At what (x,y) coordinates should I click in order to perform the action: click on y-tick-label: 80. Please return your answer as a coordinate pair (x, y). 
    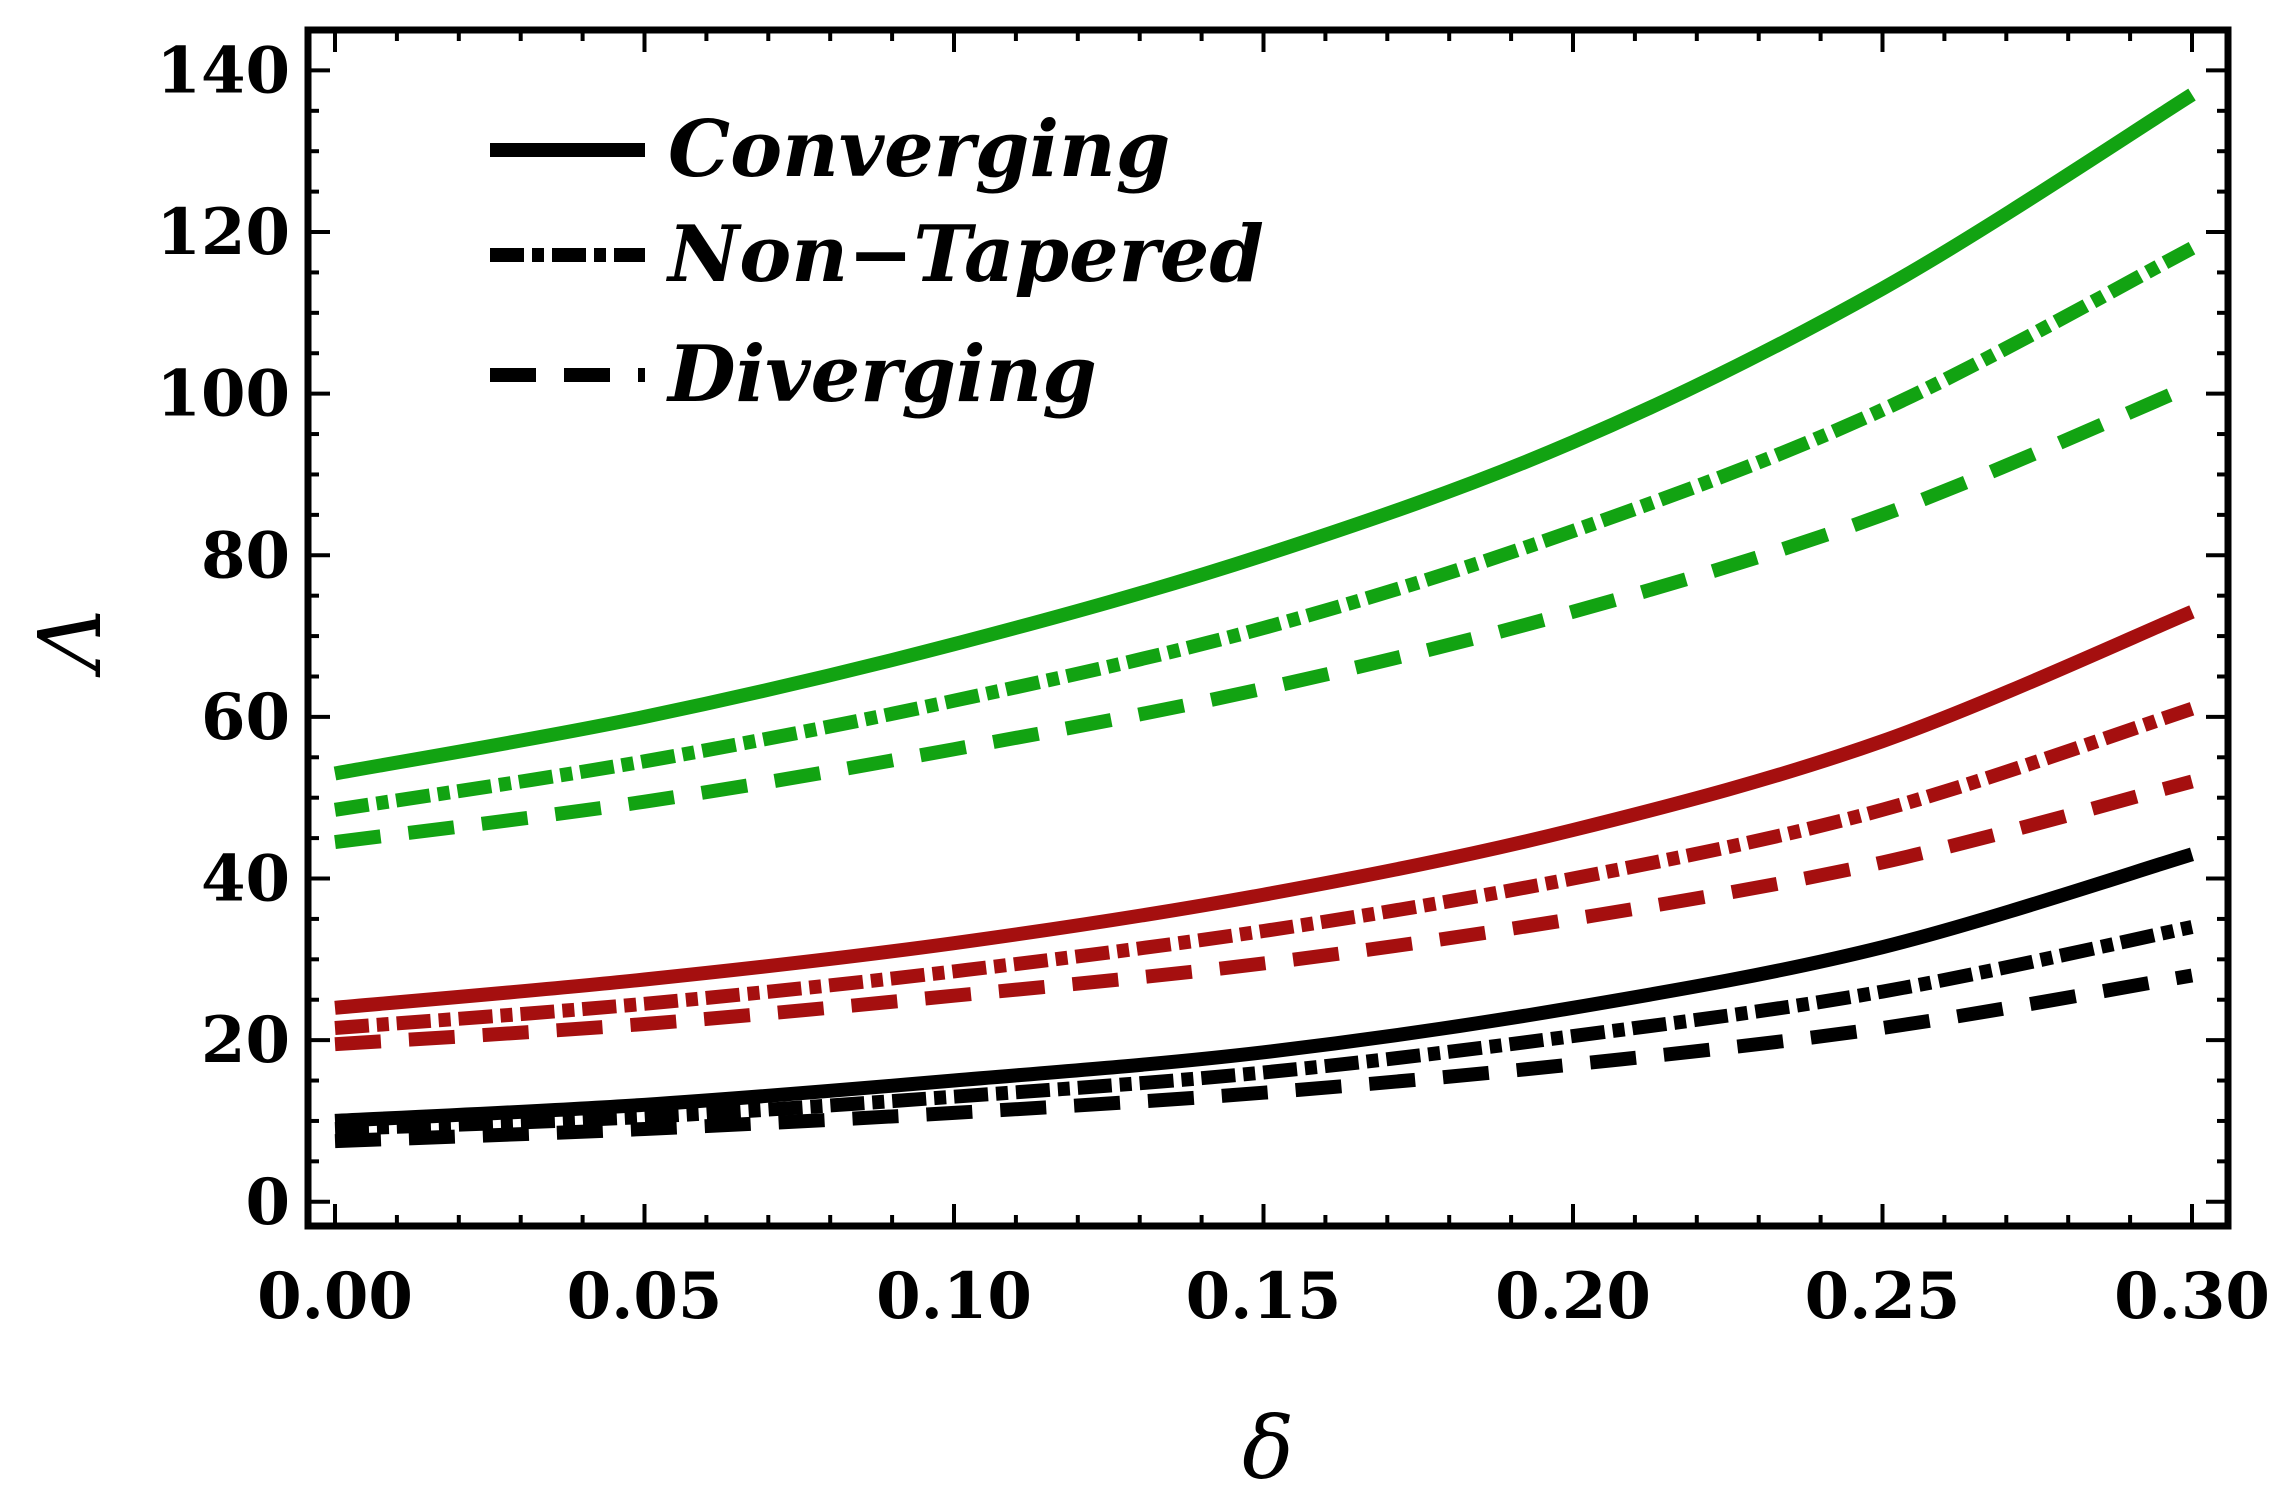
    Looking at the image, I should click on (245, 555).